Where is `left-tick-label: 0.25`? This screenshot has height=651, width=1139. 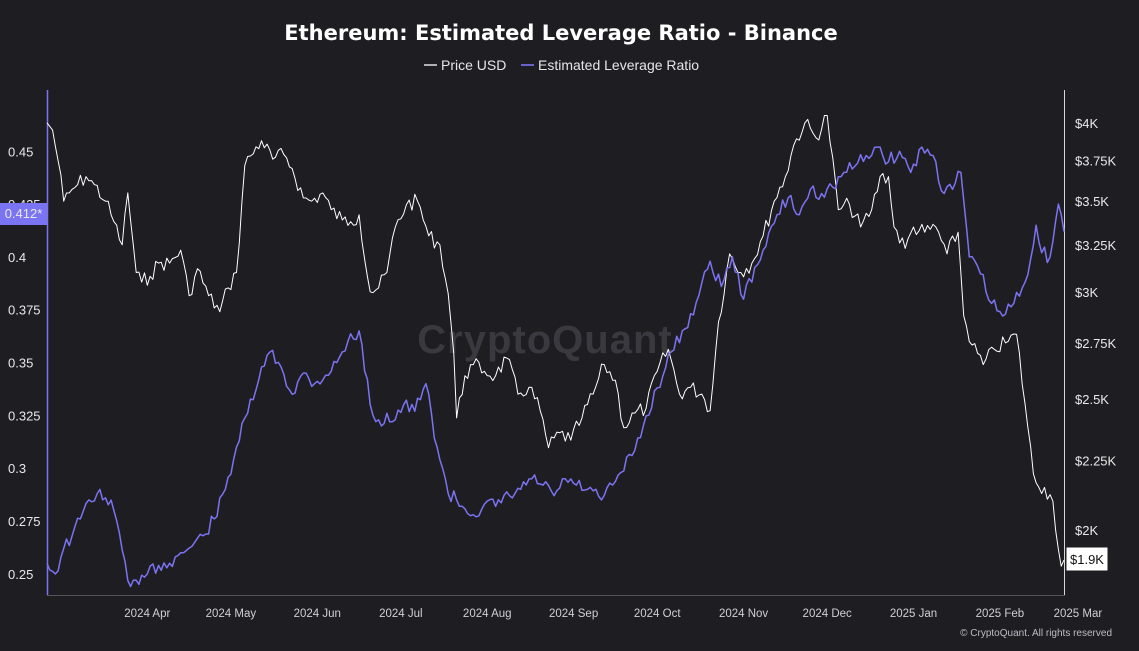 left-tick-label: 0.25 is located at coordinates (20, 574).